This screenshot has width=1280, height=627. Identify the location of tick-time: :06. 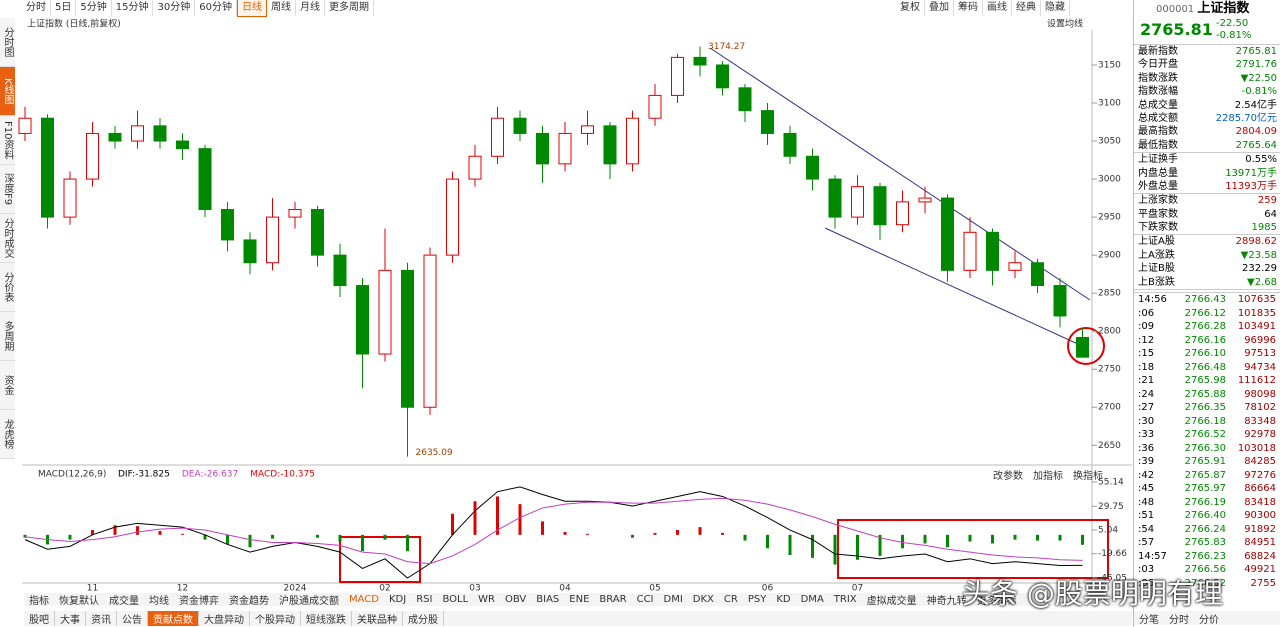
(1146, 313).